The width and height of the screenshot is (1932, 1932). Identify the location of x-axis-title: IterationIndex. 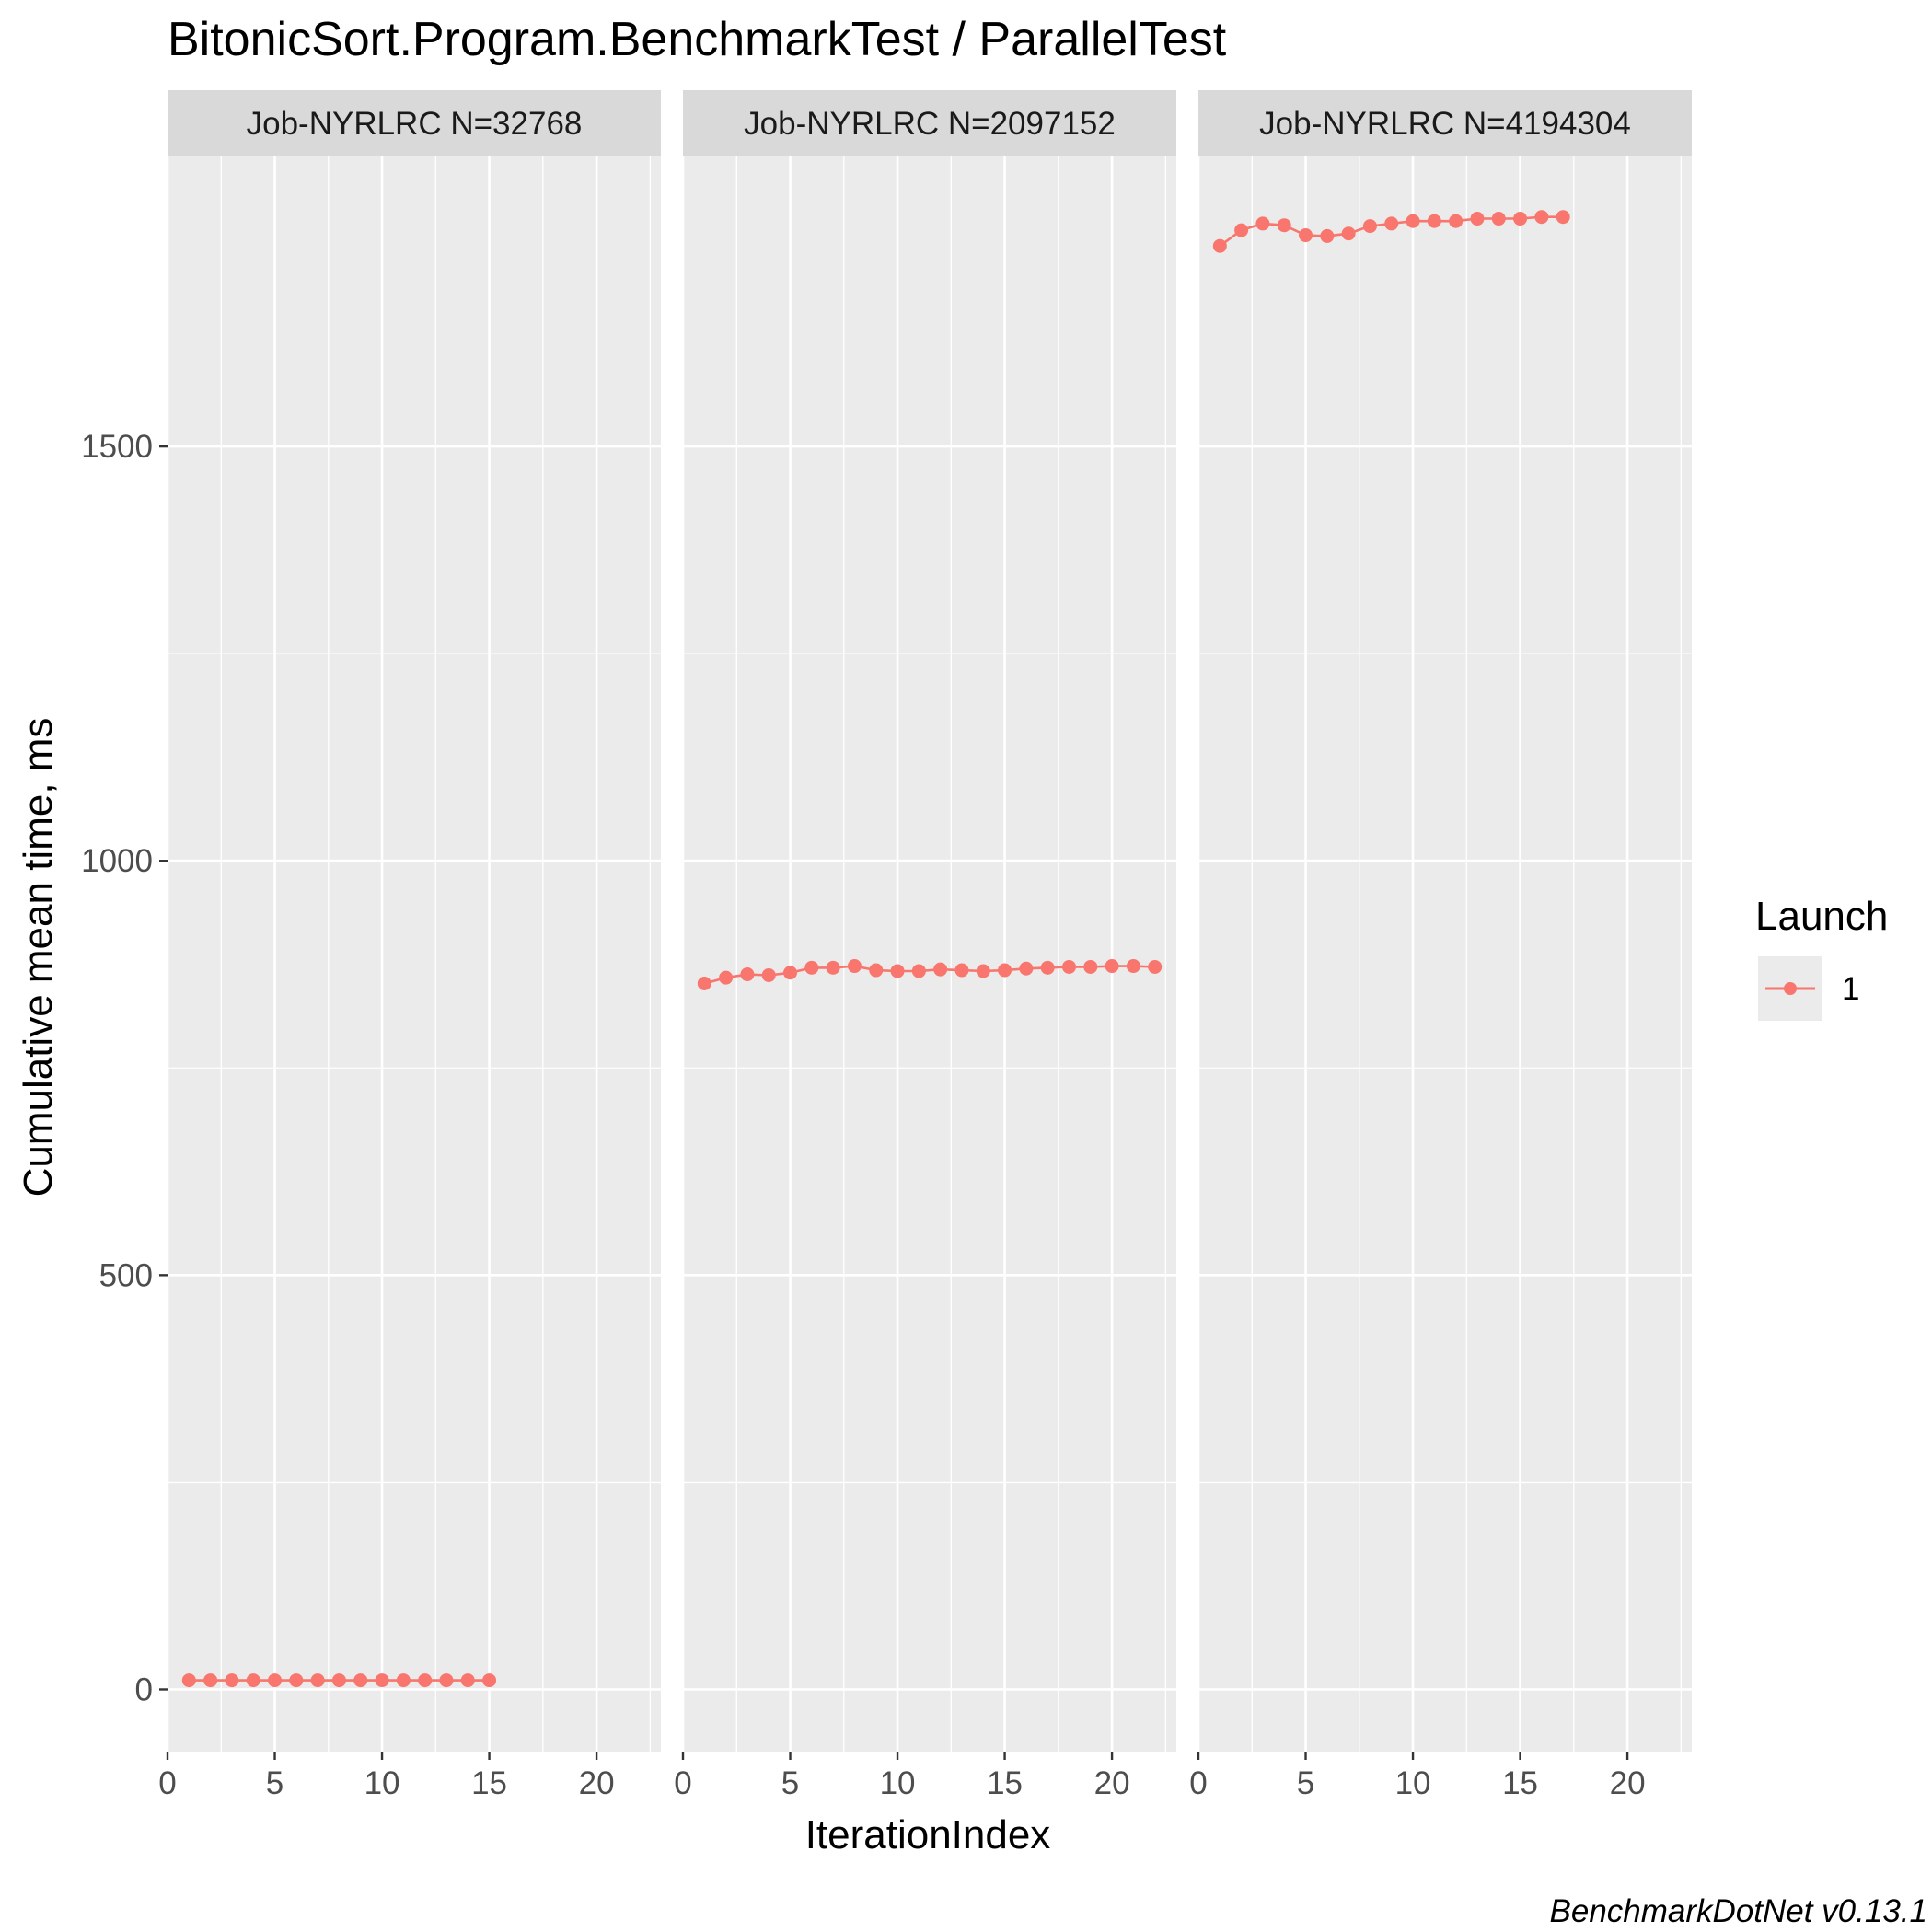
(928, 1835).